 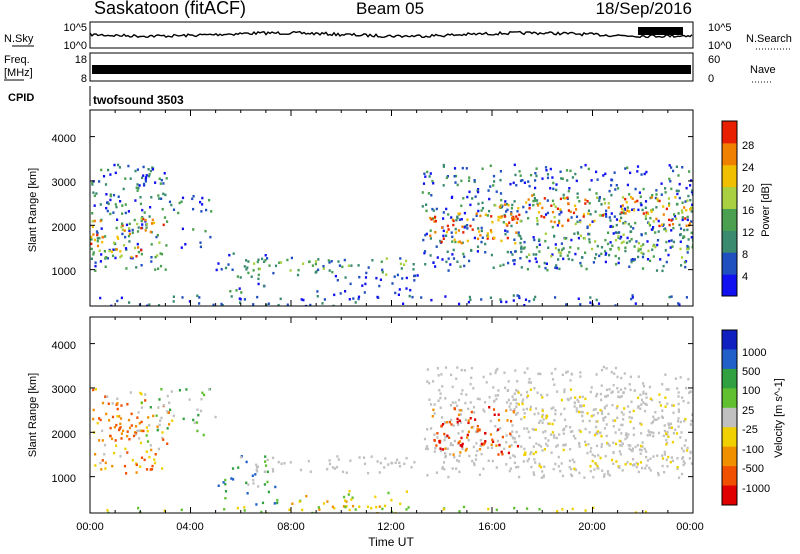 I want to click on freq-tick-bottom: 8, so click(x=84, y=79).